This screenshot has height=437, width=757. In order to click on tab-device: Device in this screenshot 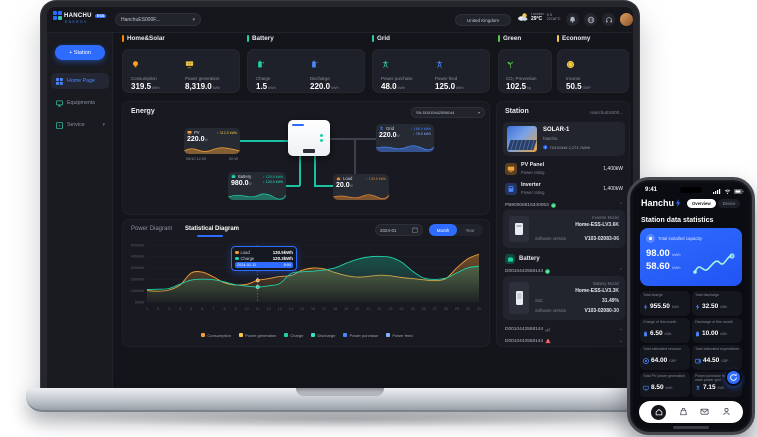, I will do `click(729, 203)`.